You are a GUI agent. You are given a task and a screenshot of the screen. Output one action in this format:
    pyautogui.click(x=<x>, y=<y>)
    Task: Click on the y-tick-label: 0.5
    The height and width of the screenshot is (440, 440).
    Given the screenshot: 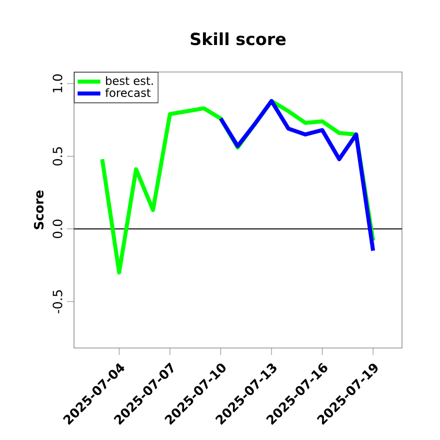 What is the action you would take?
    pyautogui.click(x=57, y=156)
    